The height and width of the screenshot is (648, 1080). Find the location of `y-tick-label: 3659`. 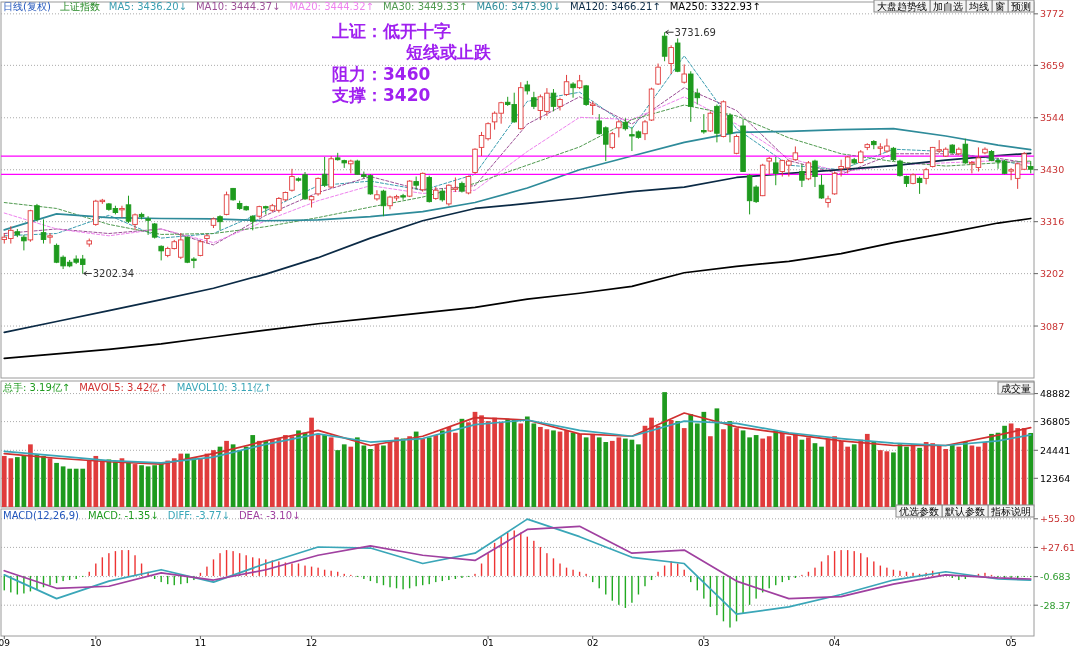

y-tick-label: 3659 is located at coordinates (1052, 65).